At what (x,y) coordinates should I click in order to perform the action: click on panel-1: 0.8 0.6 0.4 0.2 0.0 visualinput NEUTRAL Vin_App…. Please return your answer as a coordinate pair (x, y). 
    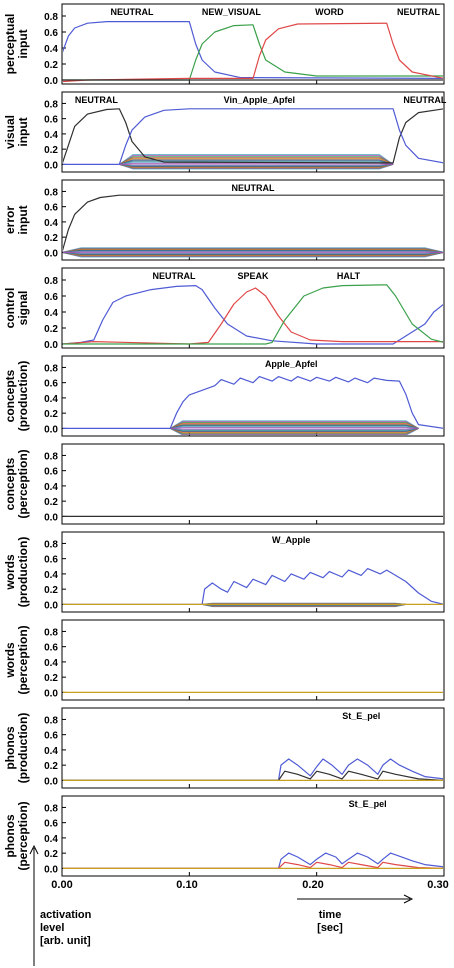
    Looking at the image, I should click on (225, 132).